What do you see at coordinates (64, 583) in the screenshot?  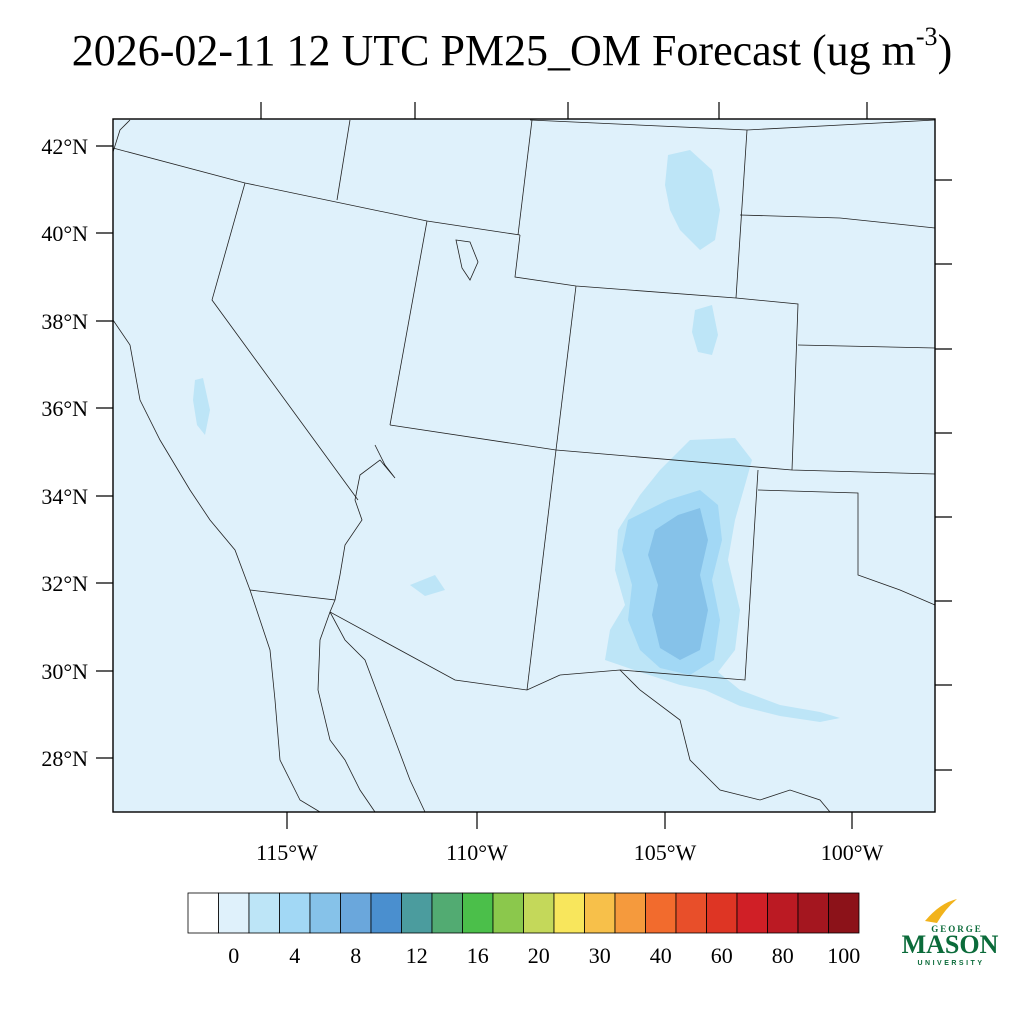 I see `lat-label: 32°N` at bounding box center [64, 583].